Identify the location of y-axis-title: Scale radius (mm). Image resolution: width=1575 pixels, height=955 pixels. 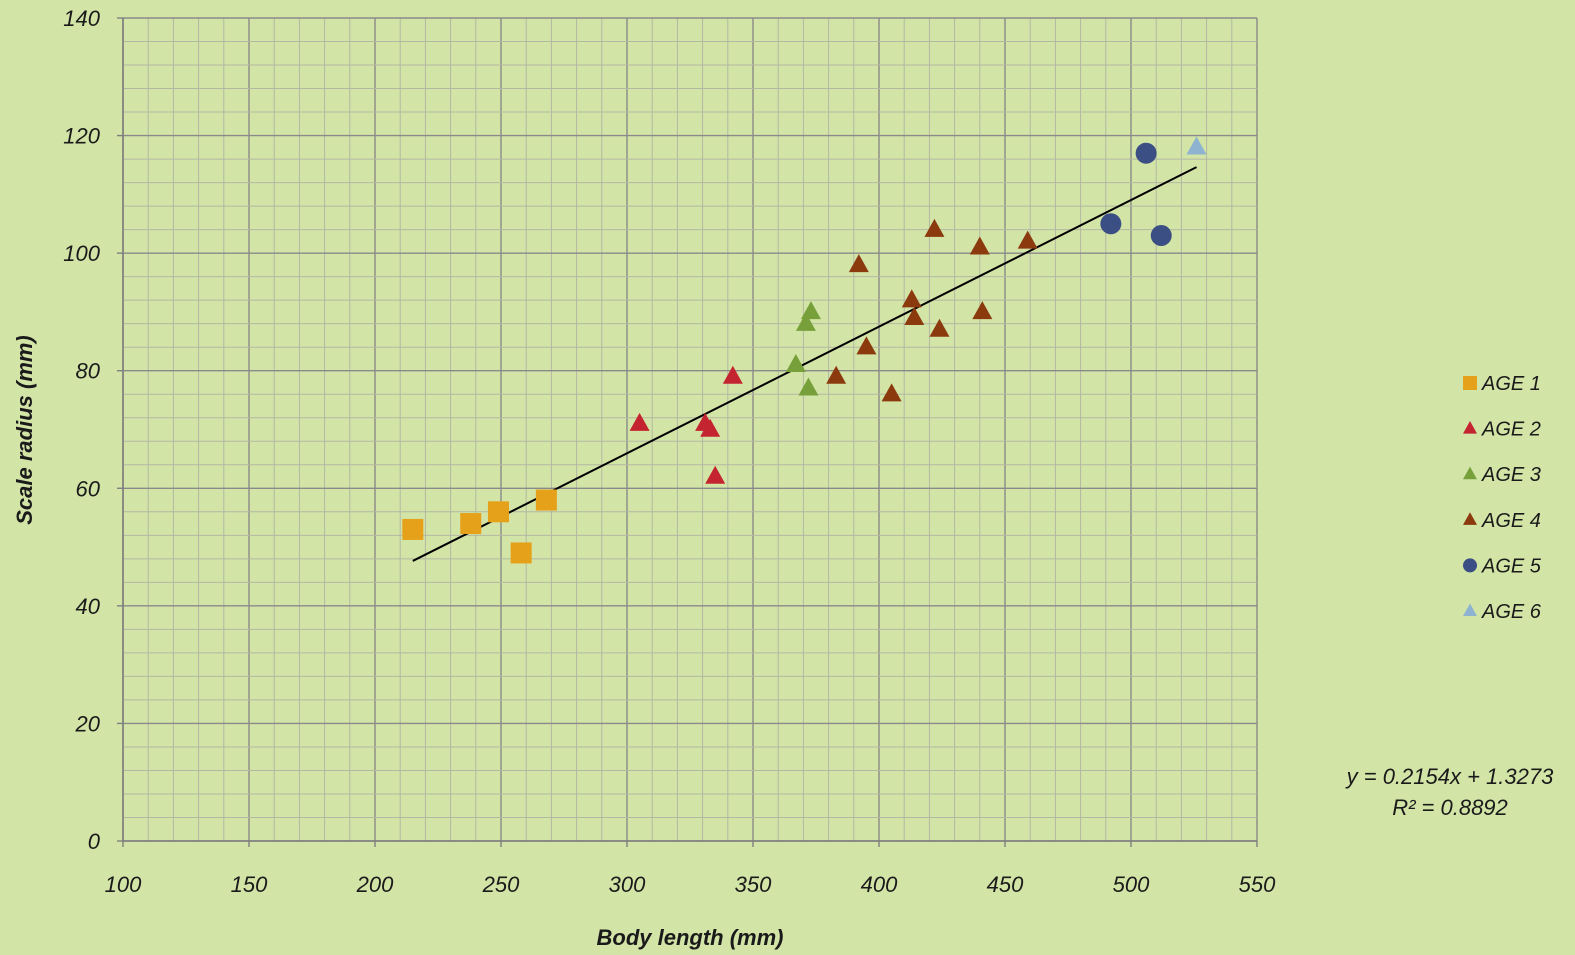
(24, 430).